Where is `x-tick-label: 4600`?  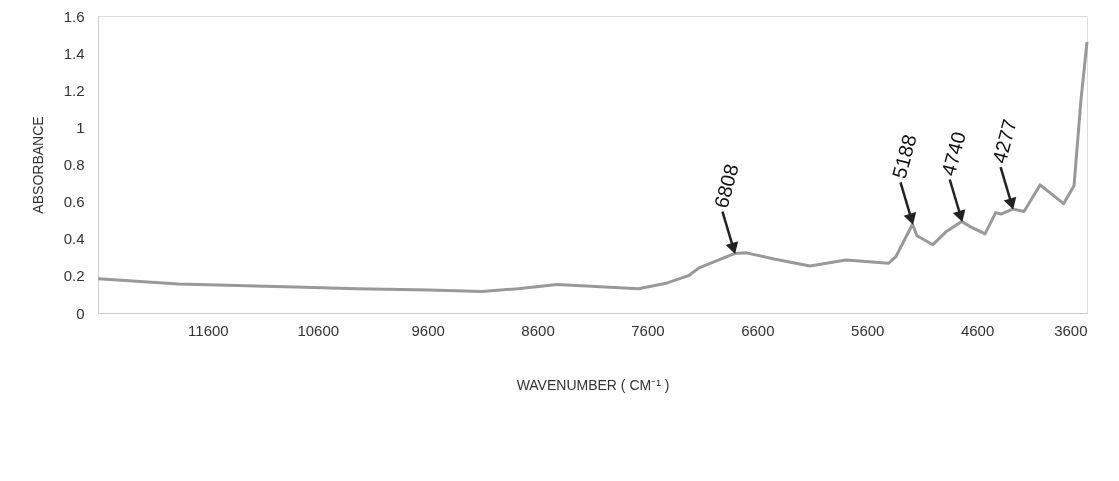
x-tick-label: 4600 is located at coordinates (977, 330).